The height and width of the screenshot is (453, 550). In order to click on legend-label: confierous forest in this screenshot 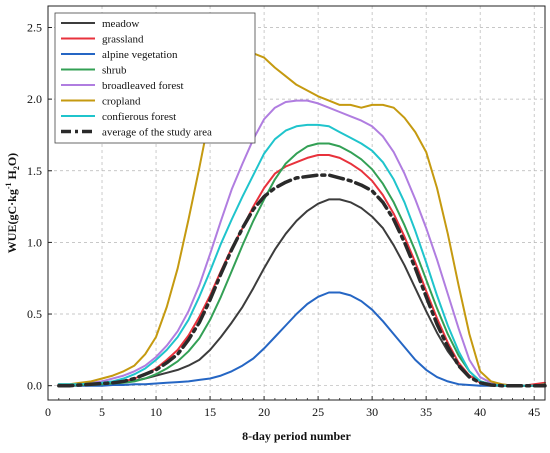, I will do `click(139, 117)`.